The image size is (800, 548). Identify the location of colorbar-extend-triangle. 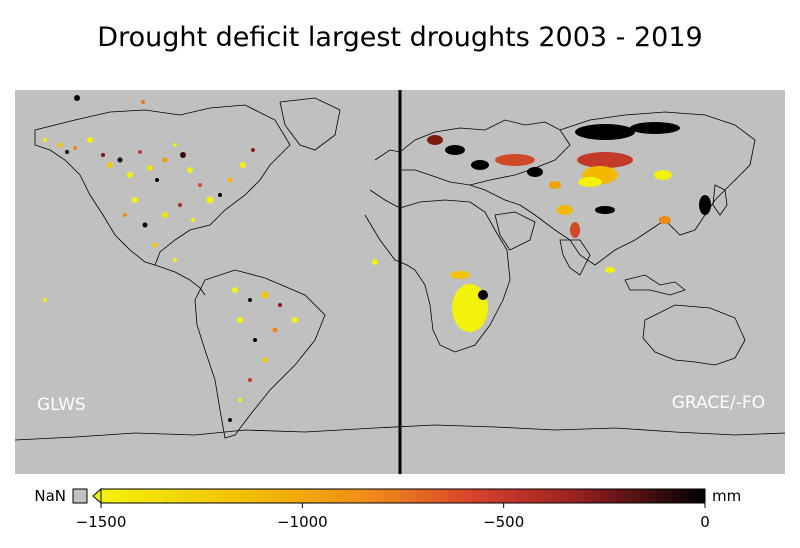
(97, 496).